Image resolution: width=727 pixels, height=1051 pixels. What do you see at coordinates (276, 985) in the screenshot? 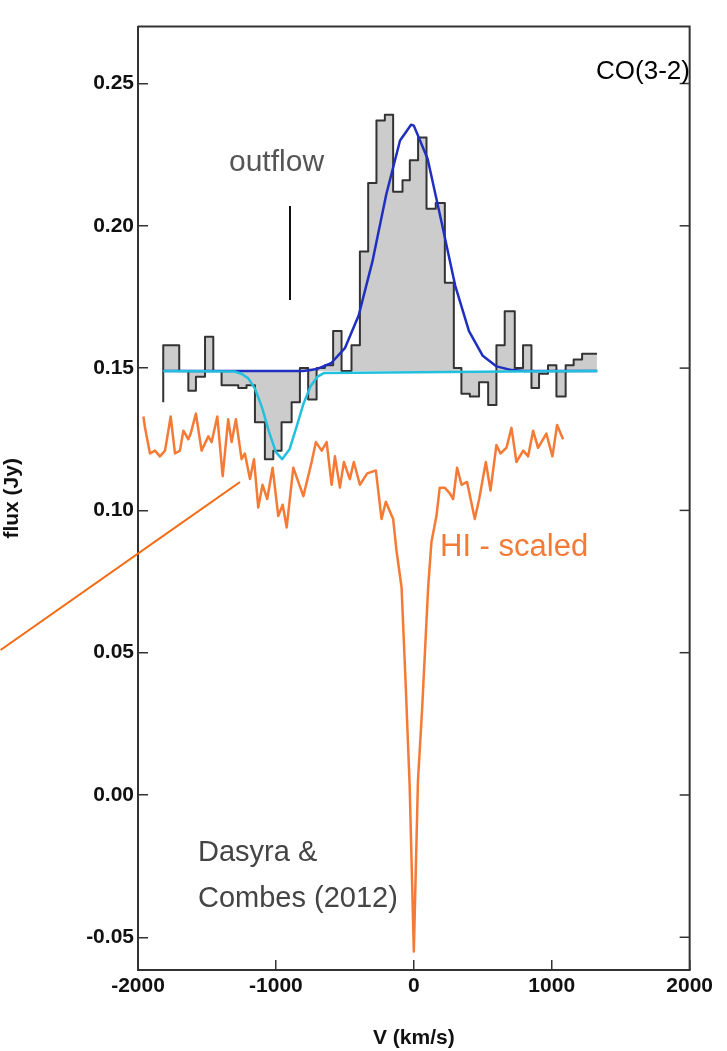
I see `x-tick-label: -1000` at bounding box center [276, 985].